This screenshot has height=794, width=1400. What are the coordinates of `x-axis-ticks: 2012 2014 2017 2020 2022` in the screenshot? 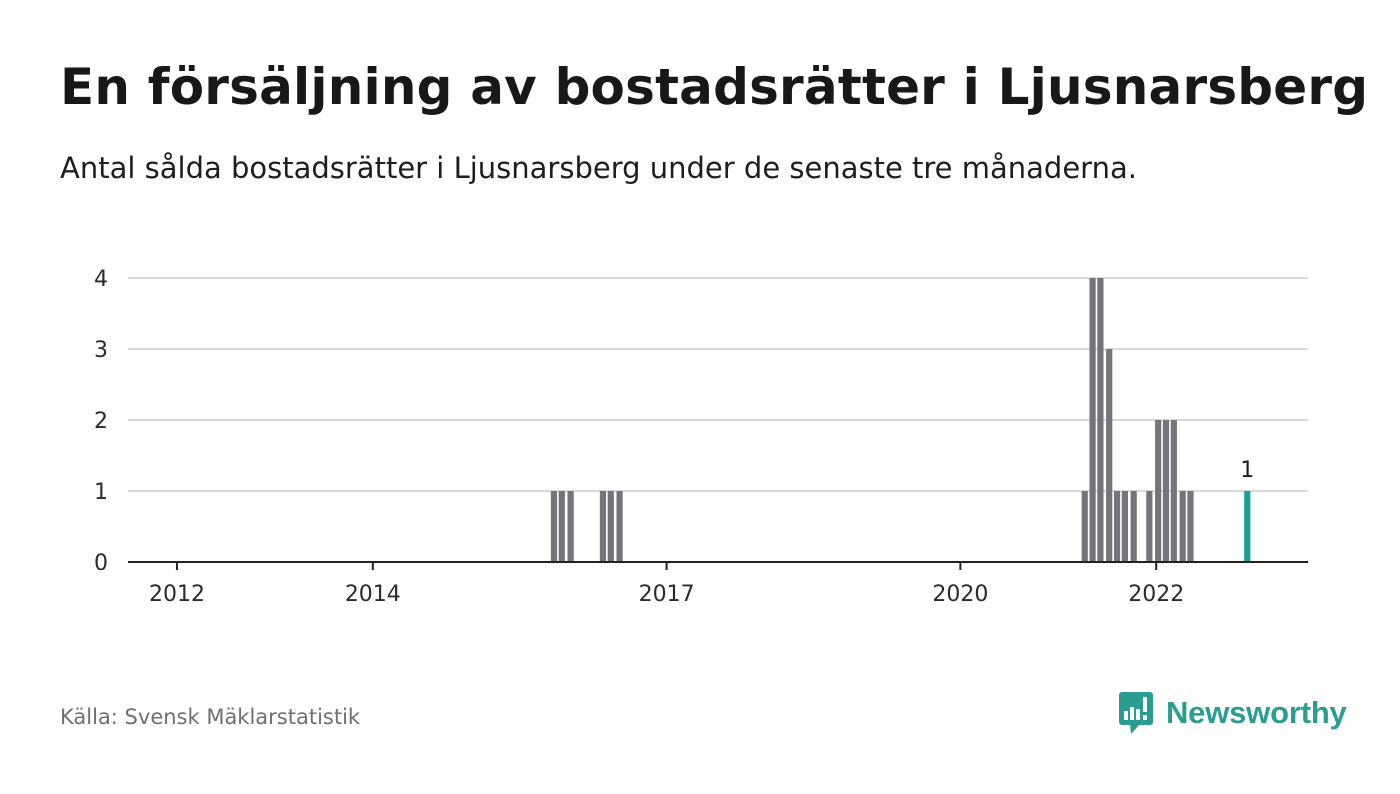 It's located at (666, 584).